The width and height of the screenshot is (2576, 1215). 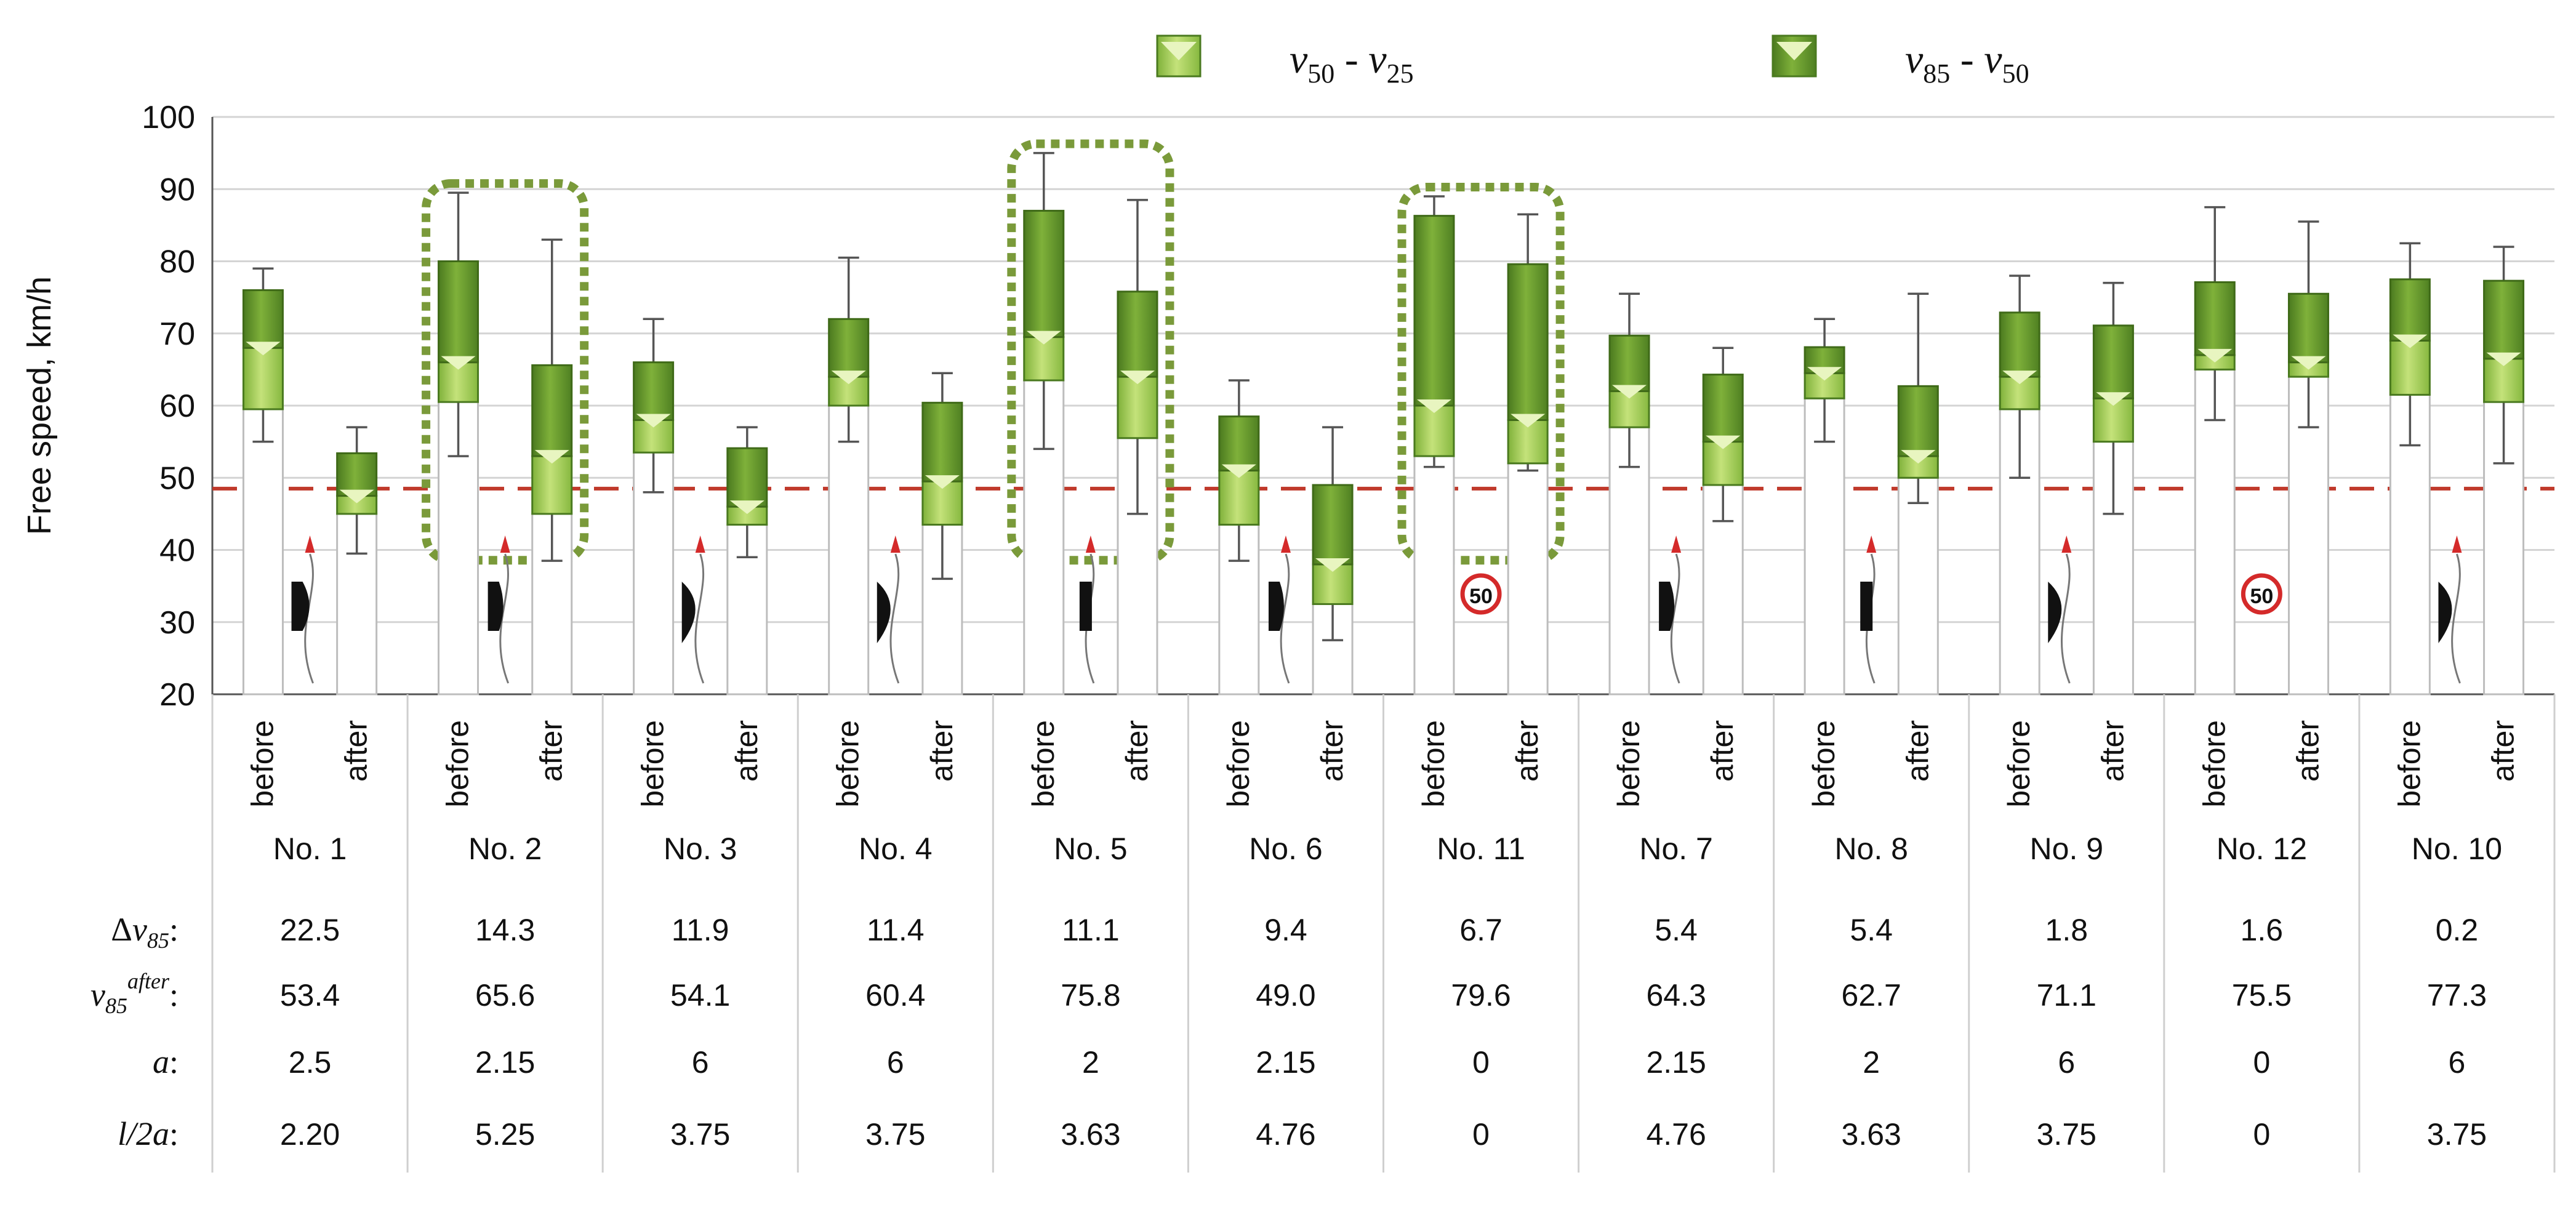 I want to click on site-label: No. 8, so click(x=1871, y=849).